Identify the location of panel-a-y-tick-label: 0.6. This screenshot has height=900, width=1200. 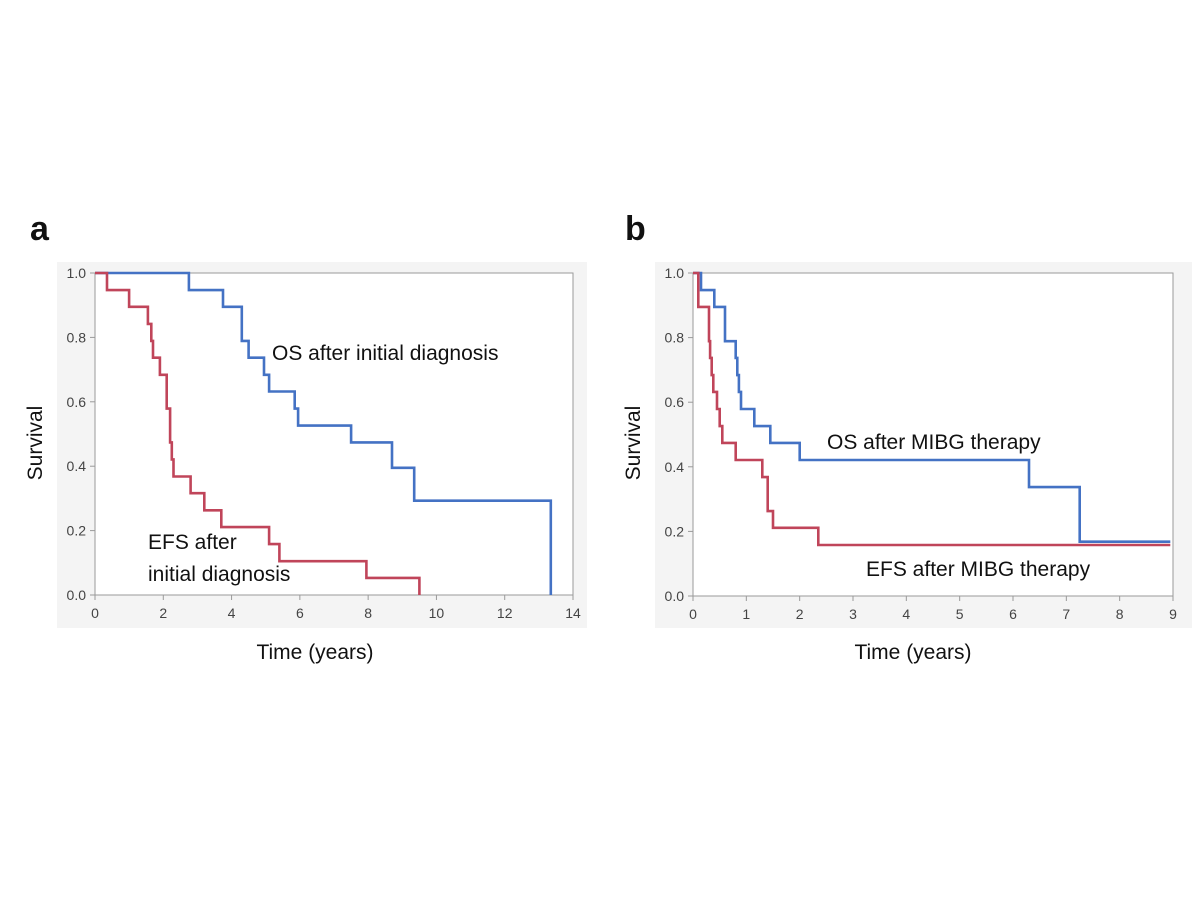
(77, 402).